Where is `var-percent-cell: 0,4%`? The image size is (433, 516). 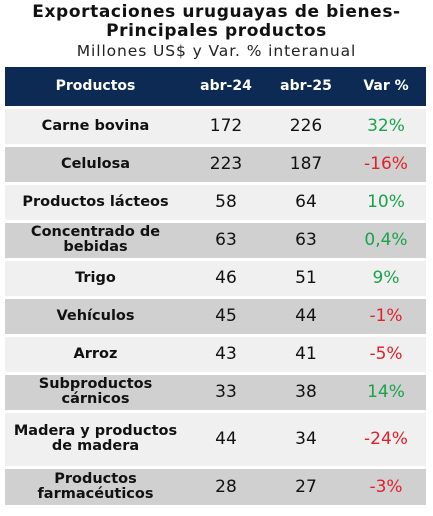 var-percent-cell: 0,4% is located at coordinates (386, 239).